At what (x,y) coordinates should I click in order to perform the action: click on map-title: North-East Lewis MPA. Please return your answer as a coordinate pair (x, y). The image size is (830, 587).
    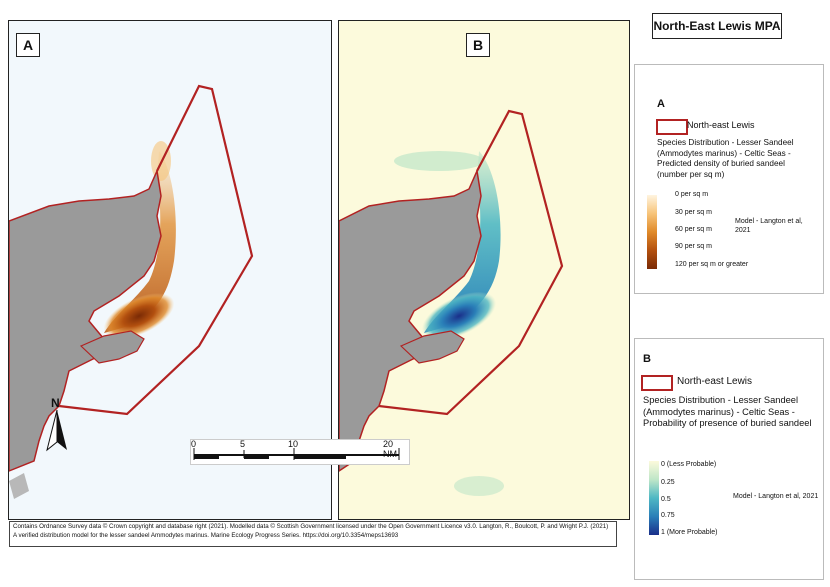
    Looking at the image, I should click on (717, 26).